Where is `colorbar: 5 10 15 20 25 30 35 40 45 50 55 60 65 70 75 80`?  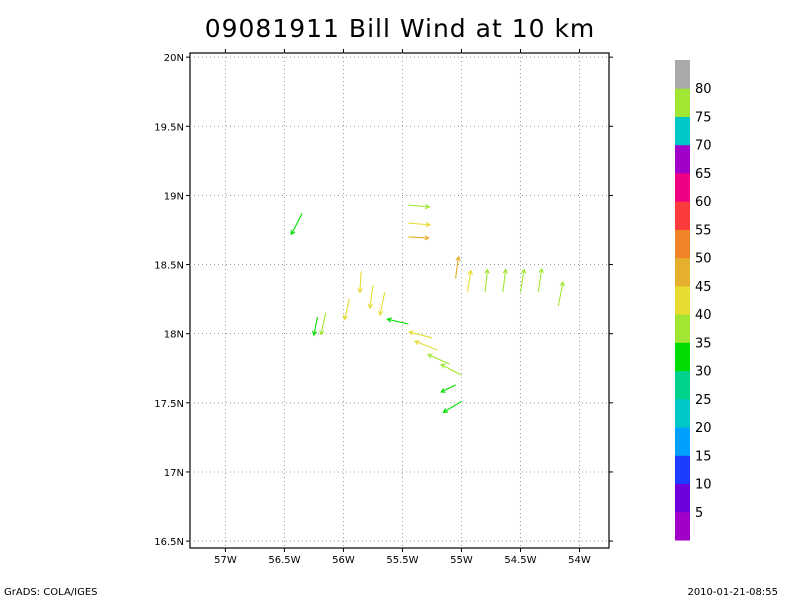 colorbar: 5 10 15 20 25 30 35 40 45 50 55 60 65 70 75 80 is located at coordinates (693, 300).